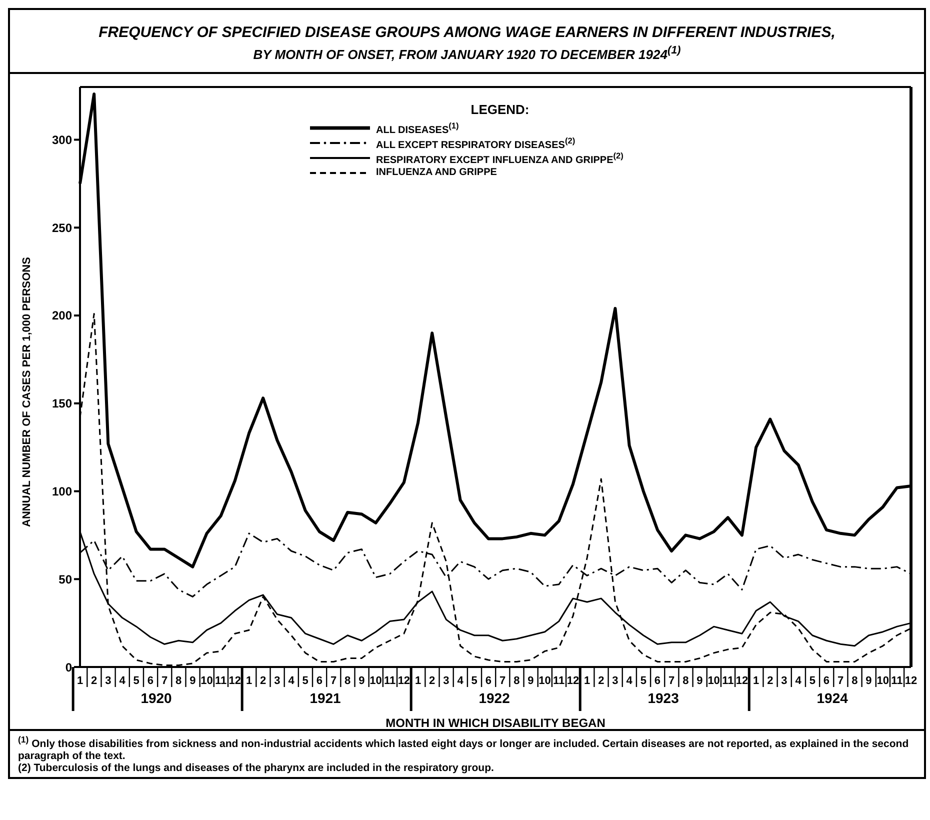  I want to click on y-tick-label: 200, so click(62, 316).